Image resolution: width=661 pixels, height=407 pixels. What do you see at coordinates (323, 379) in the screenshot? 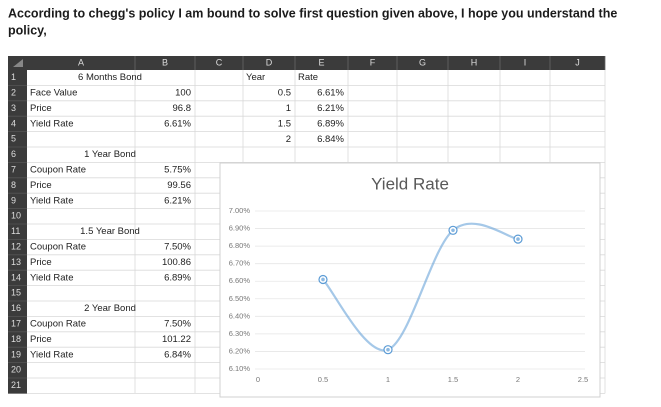
I see `x-tick-label: 0.5` at bounding box center [323, 379].